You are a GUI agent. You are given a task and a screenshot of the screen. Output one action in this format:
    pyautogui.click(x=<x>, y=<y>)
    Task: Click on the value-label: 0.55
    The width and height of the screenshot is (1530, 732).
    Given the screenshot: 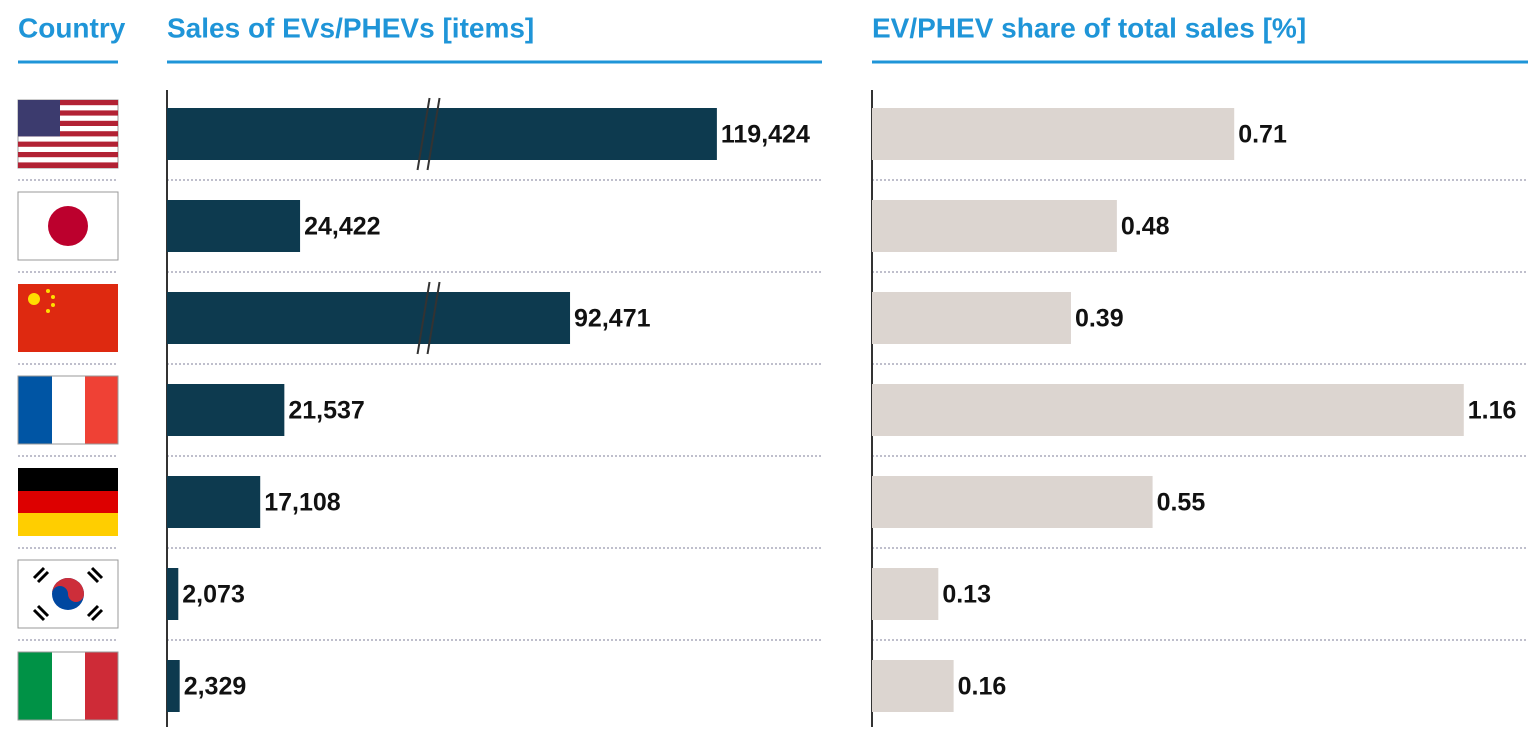 What is the action you would take?
    pyautogui.click(x=1181, y=503)
    